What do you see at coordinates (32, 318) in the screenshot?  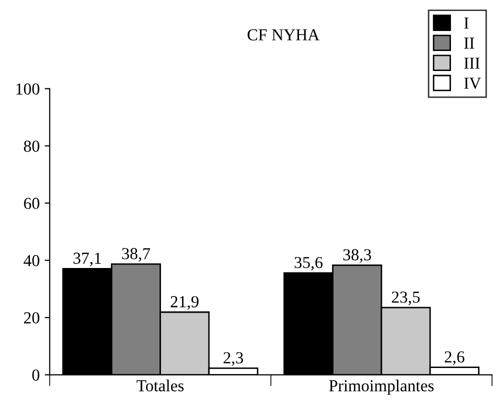 I see `y-tick-label: 20` at bounding box center [32, 318].